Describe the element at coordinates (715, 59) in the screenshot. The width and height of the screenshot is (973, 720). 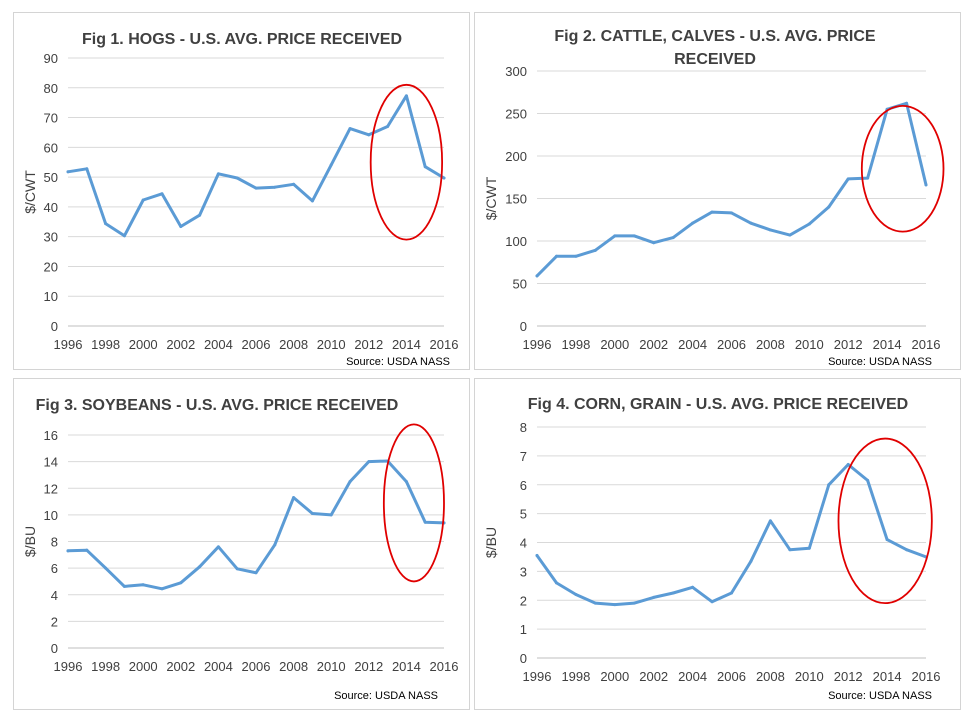
I see `chart-title: RECEIVED` at that location.